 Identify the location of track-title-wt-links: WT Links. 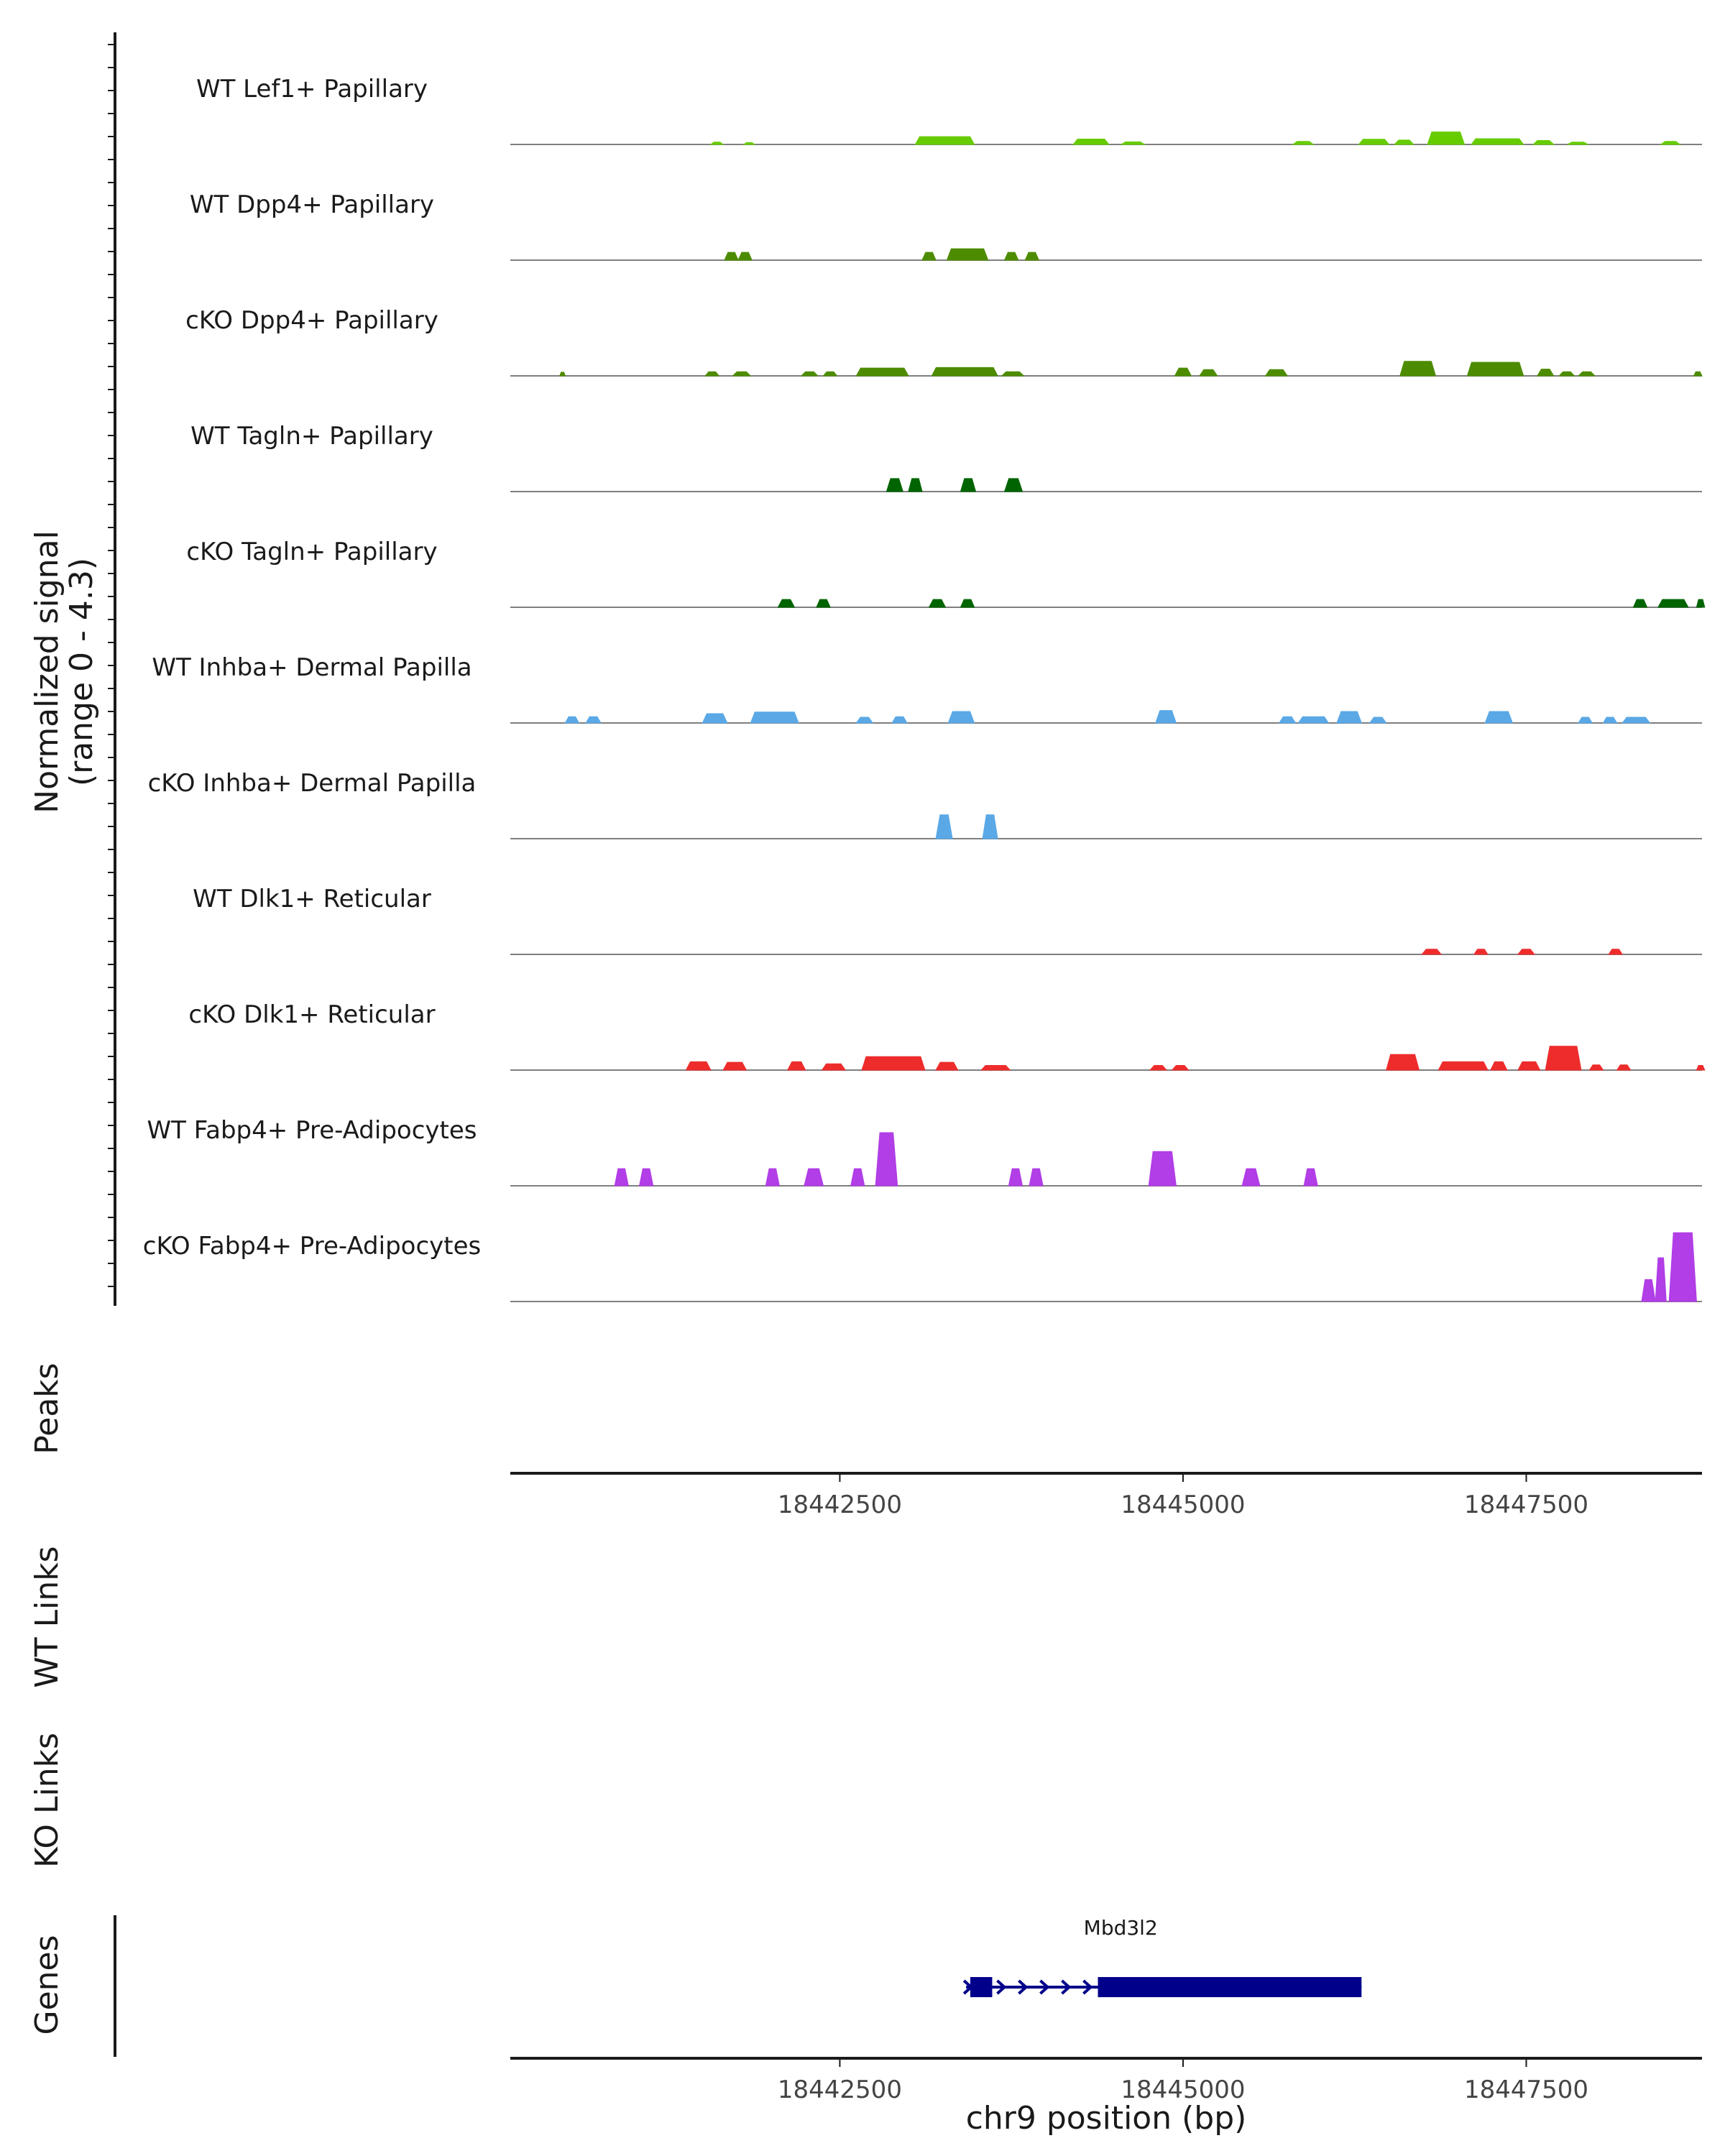
(47, 1617).